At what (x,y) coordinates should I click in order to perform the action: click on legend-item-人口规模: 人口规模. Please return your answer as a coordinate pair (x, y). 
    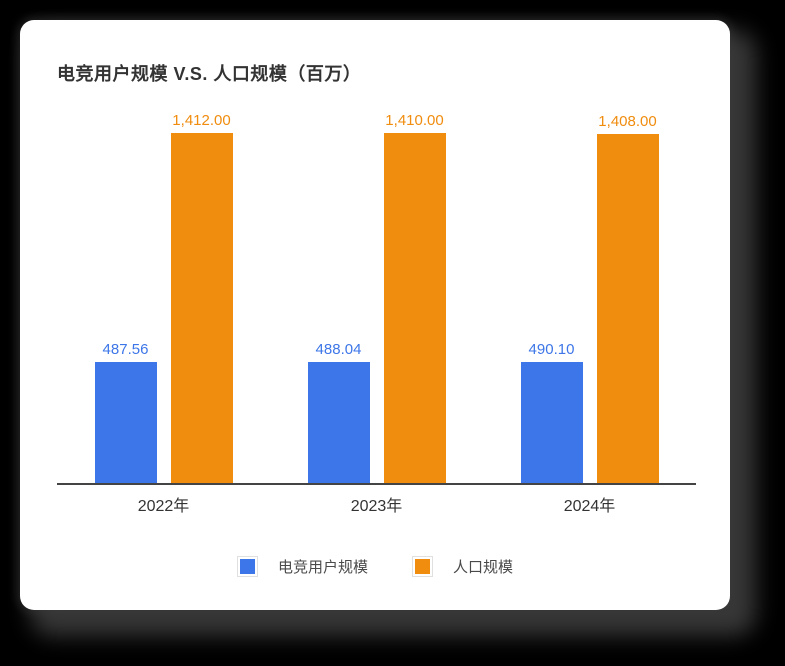
    Looking at the image, I should click on (462, 566).